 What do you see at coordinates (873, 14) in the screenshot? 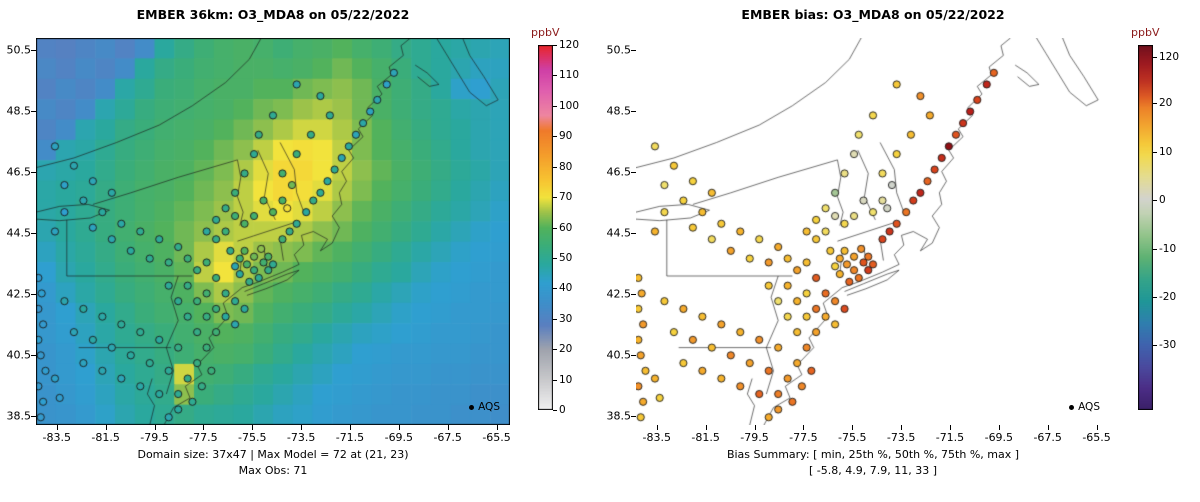
I see `bias-map-title: EMBER bias: O3_MDA8 on 05/22/2022` at bounding box center [873, 14].